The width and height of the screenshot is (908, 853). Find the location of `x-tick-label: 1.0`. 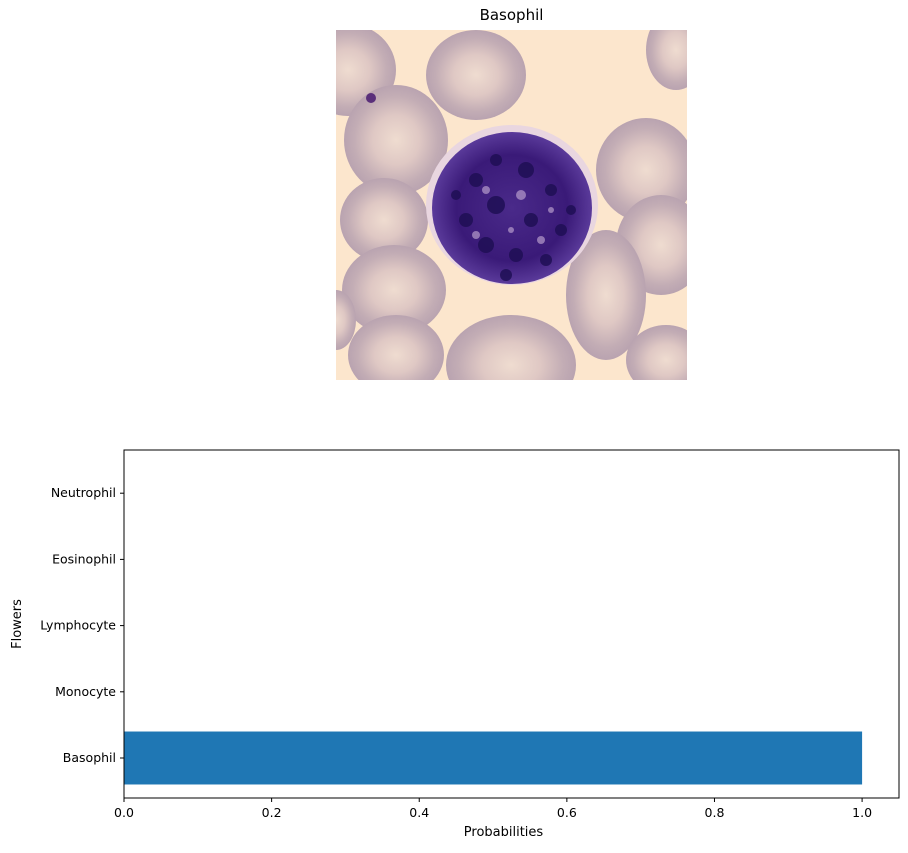

x-tick-label: 1.0 is located at coordinates (862, 812).